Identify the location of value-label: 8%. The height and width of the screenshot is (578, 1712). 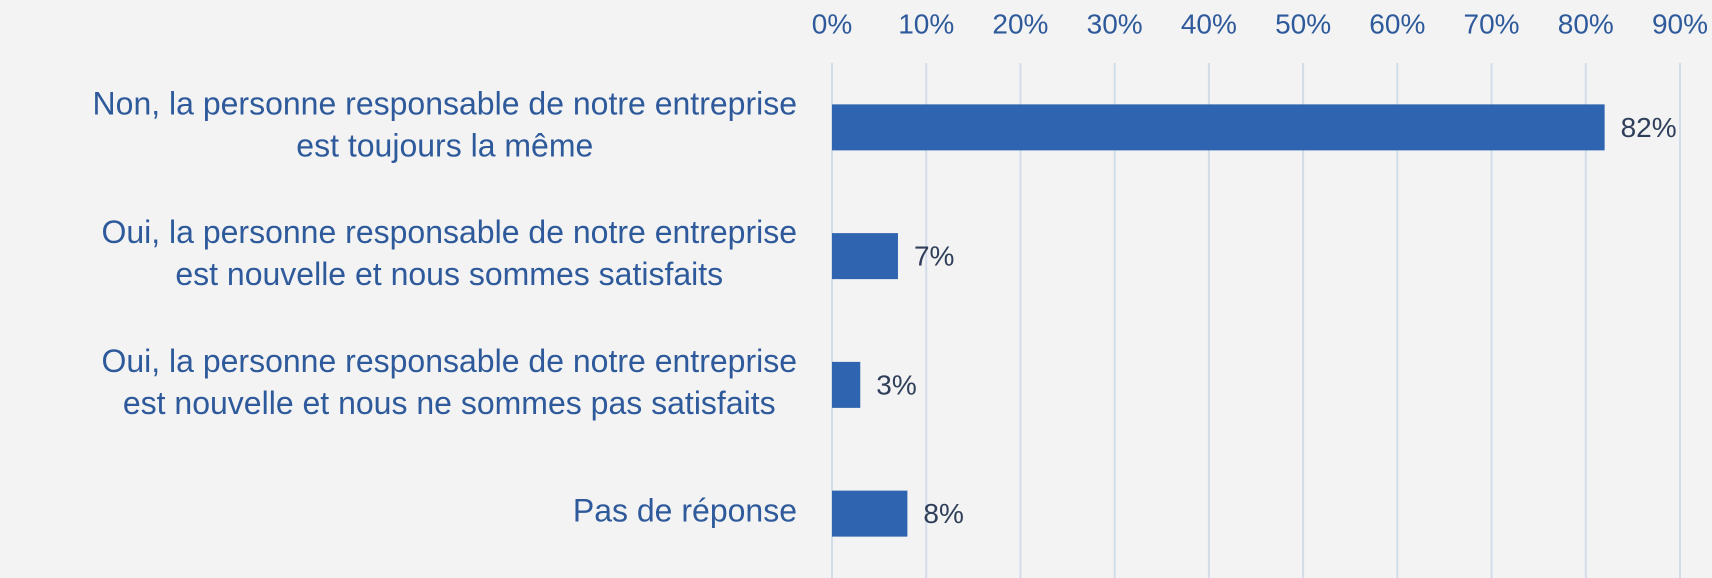
(943, 513).